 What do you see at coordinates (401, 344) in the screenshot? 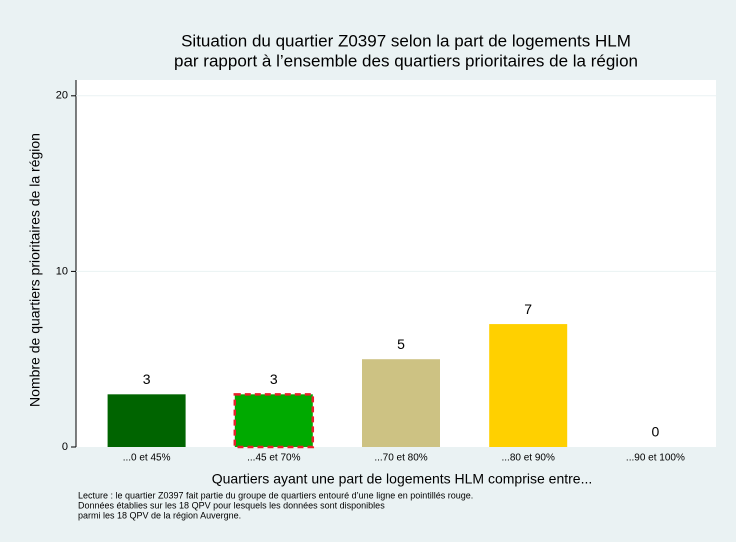
I see `data-label: 5` at bounding box center [401, 344].